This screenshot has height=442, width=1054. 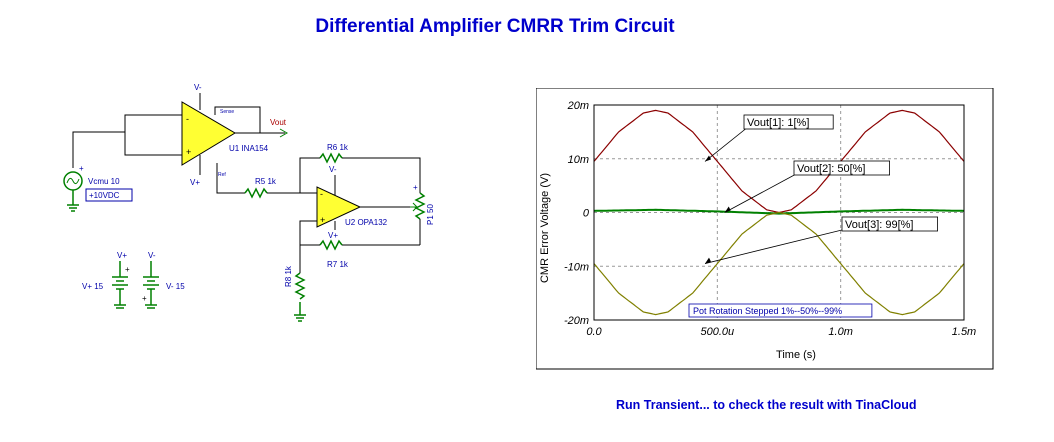 I want to click on u2-opamp, so click(x=339, y=207).